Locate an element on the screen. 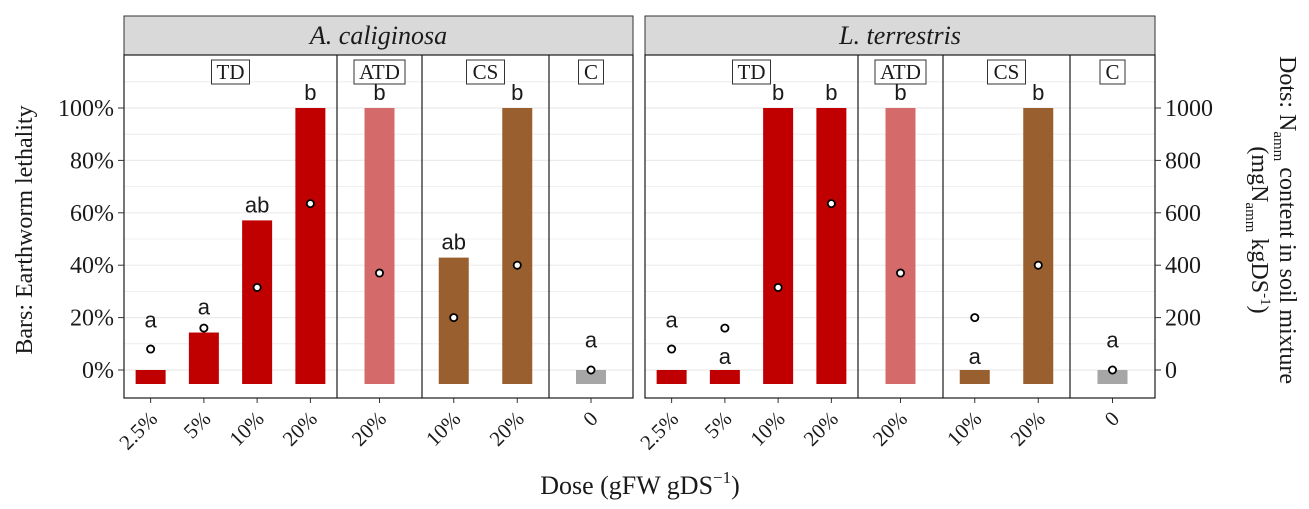 Image resolution: width=1309 pixels, height=509 pixels. y-left-tick-label: 80% is located at coordinates (92, 161).